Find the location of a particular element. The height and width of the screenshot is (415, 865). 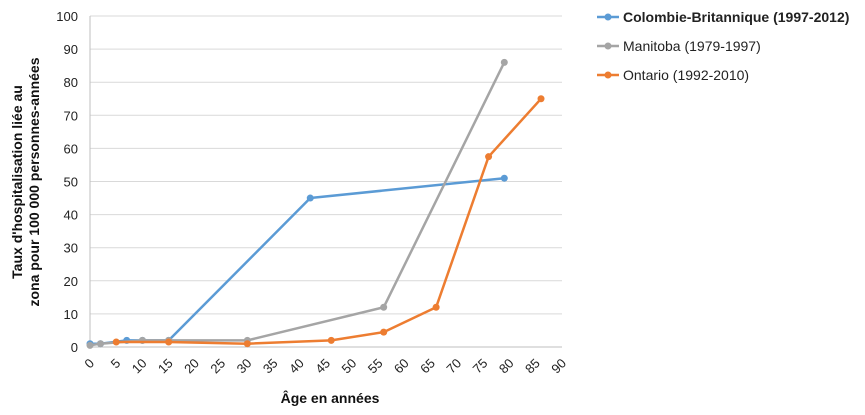

x-tick-label: 5 is located at coordinates (116, 364).